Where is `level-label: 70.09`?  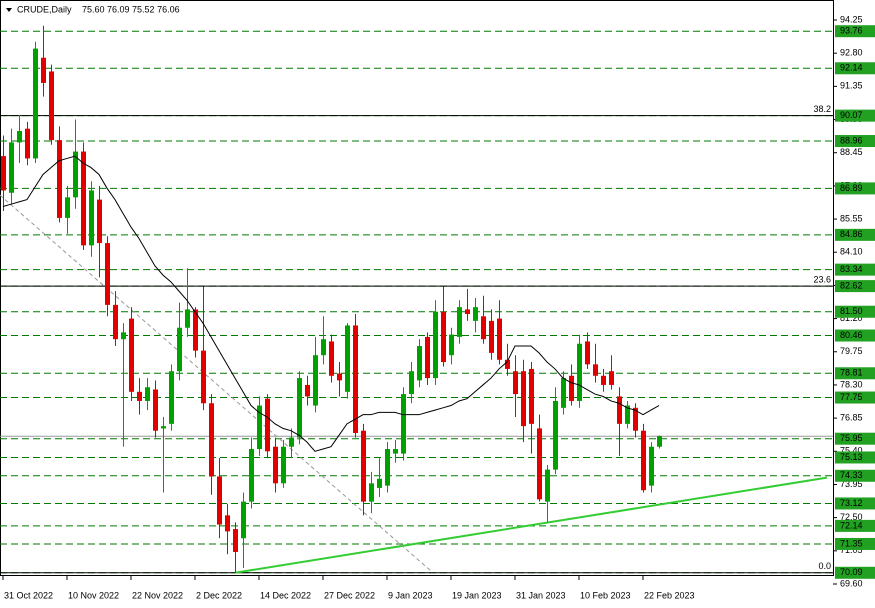
level-label: 70.09 is located at coordinates (851, 572).